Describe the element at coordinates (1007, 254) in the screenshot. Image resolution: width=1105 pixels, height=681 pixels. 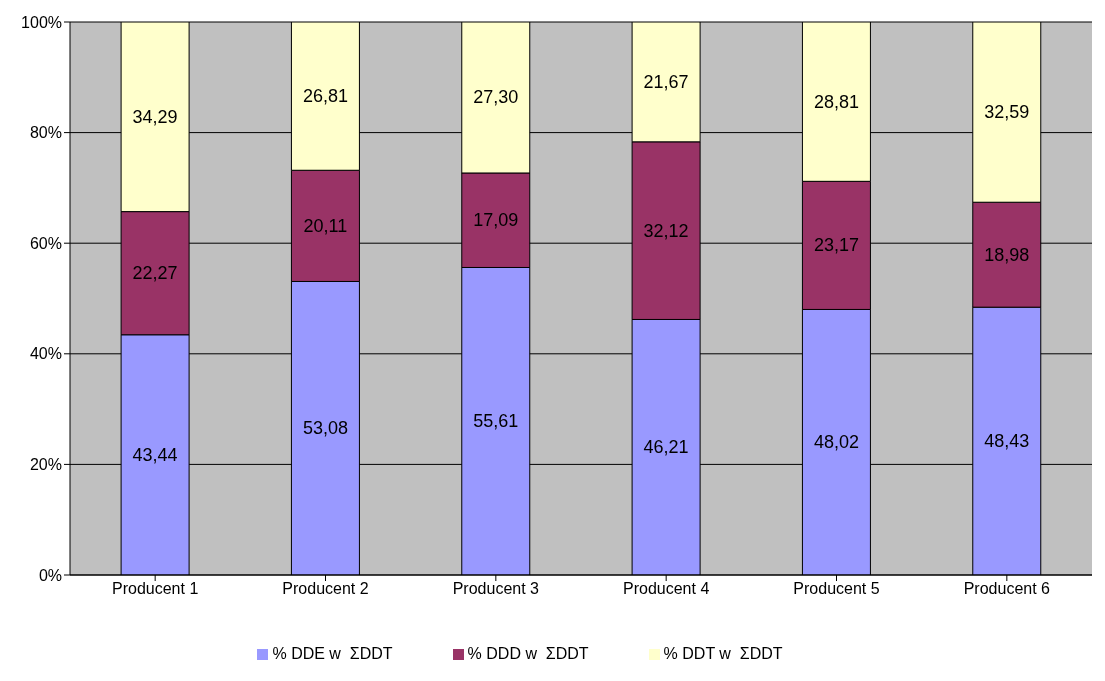
I see `data-label: 18,98` at that location.